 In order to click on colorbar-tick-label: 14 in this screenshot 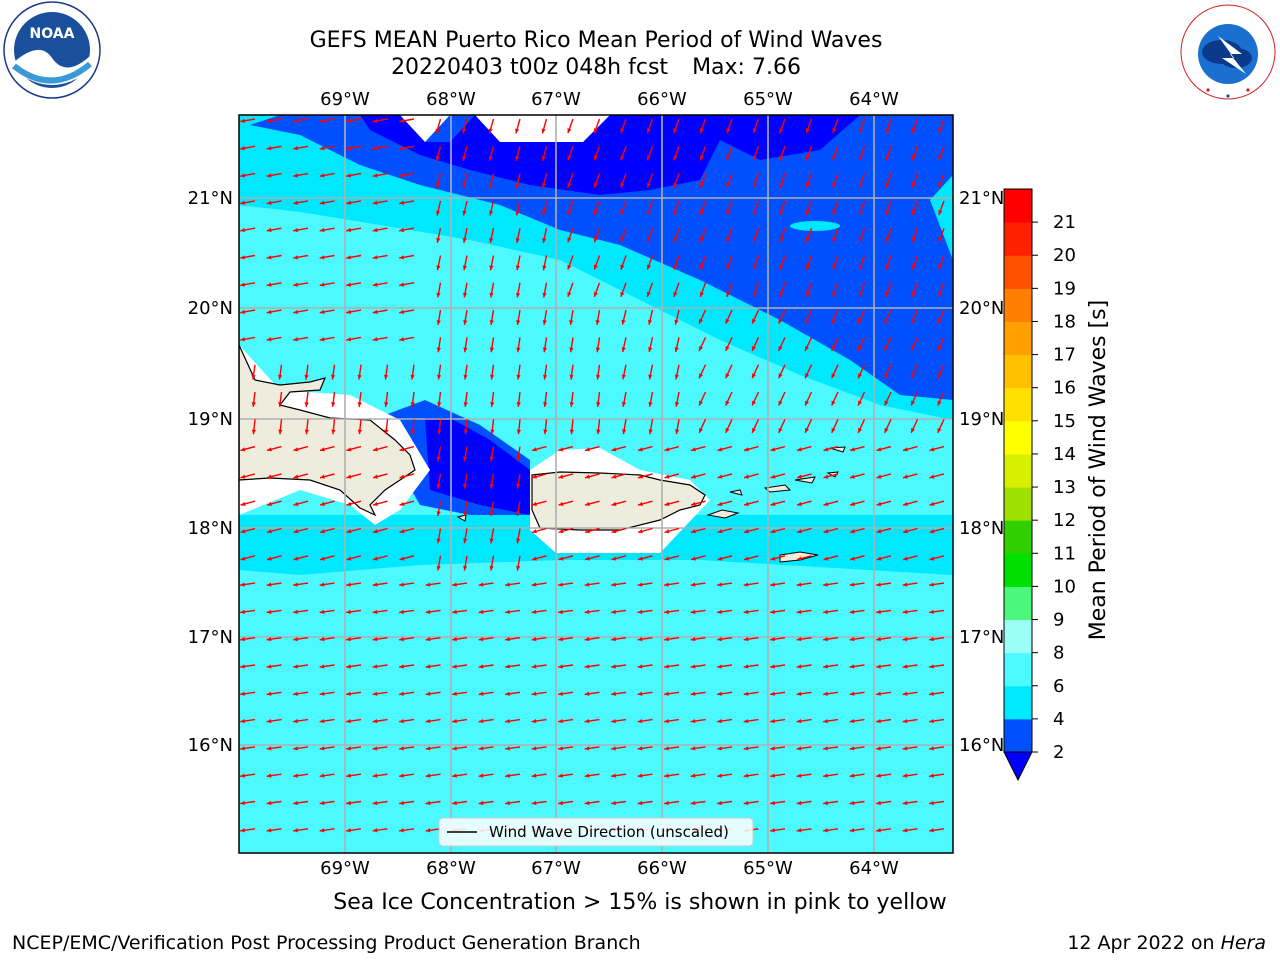, I will do `click(1064, 454)`.